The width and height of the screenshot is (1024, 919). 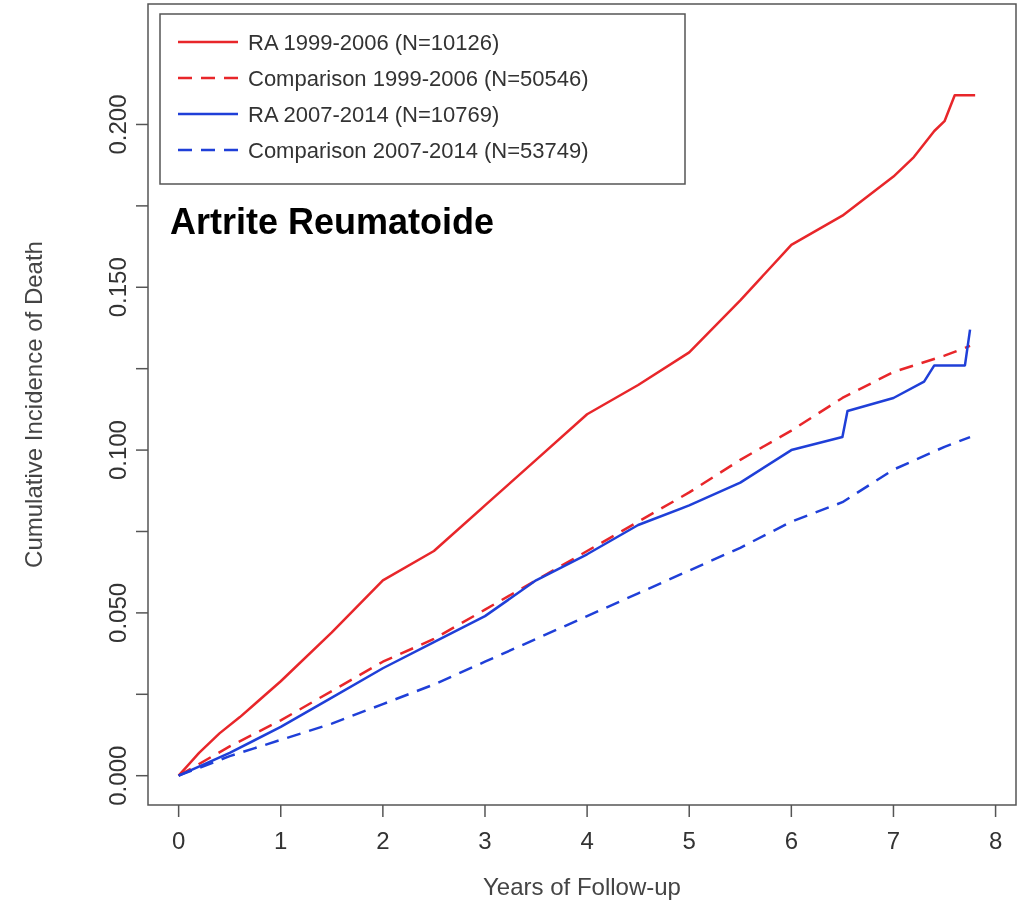 What do you see at coordinates (117, 612) in the screenshot?
I see `y-tick-label: 0.050` at bounding box center [117, 612].